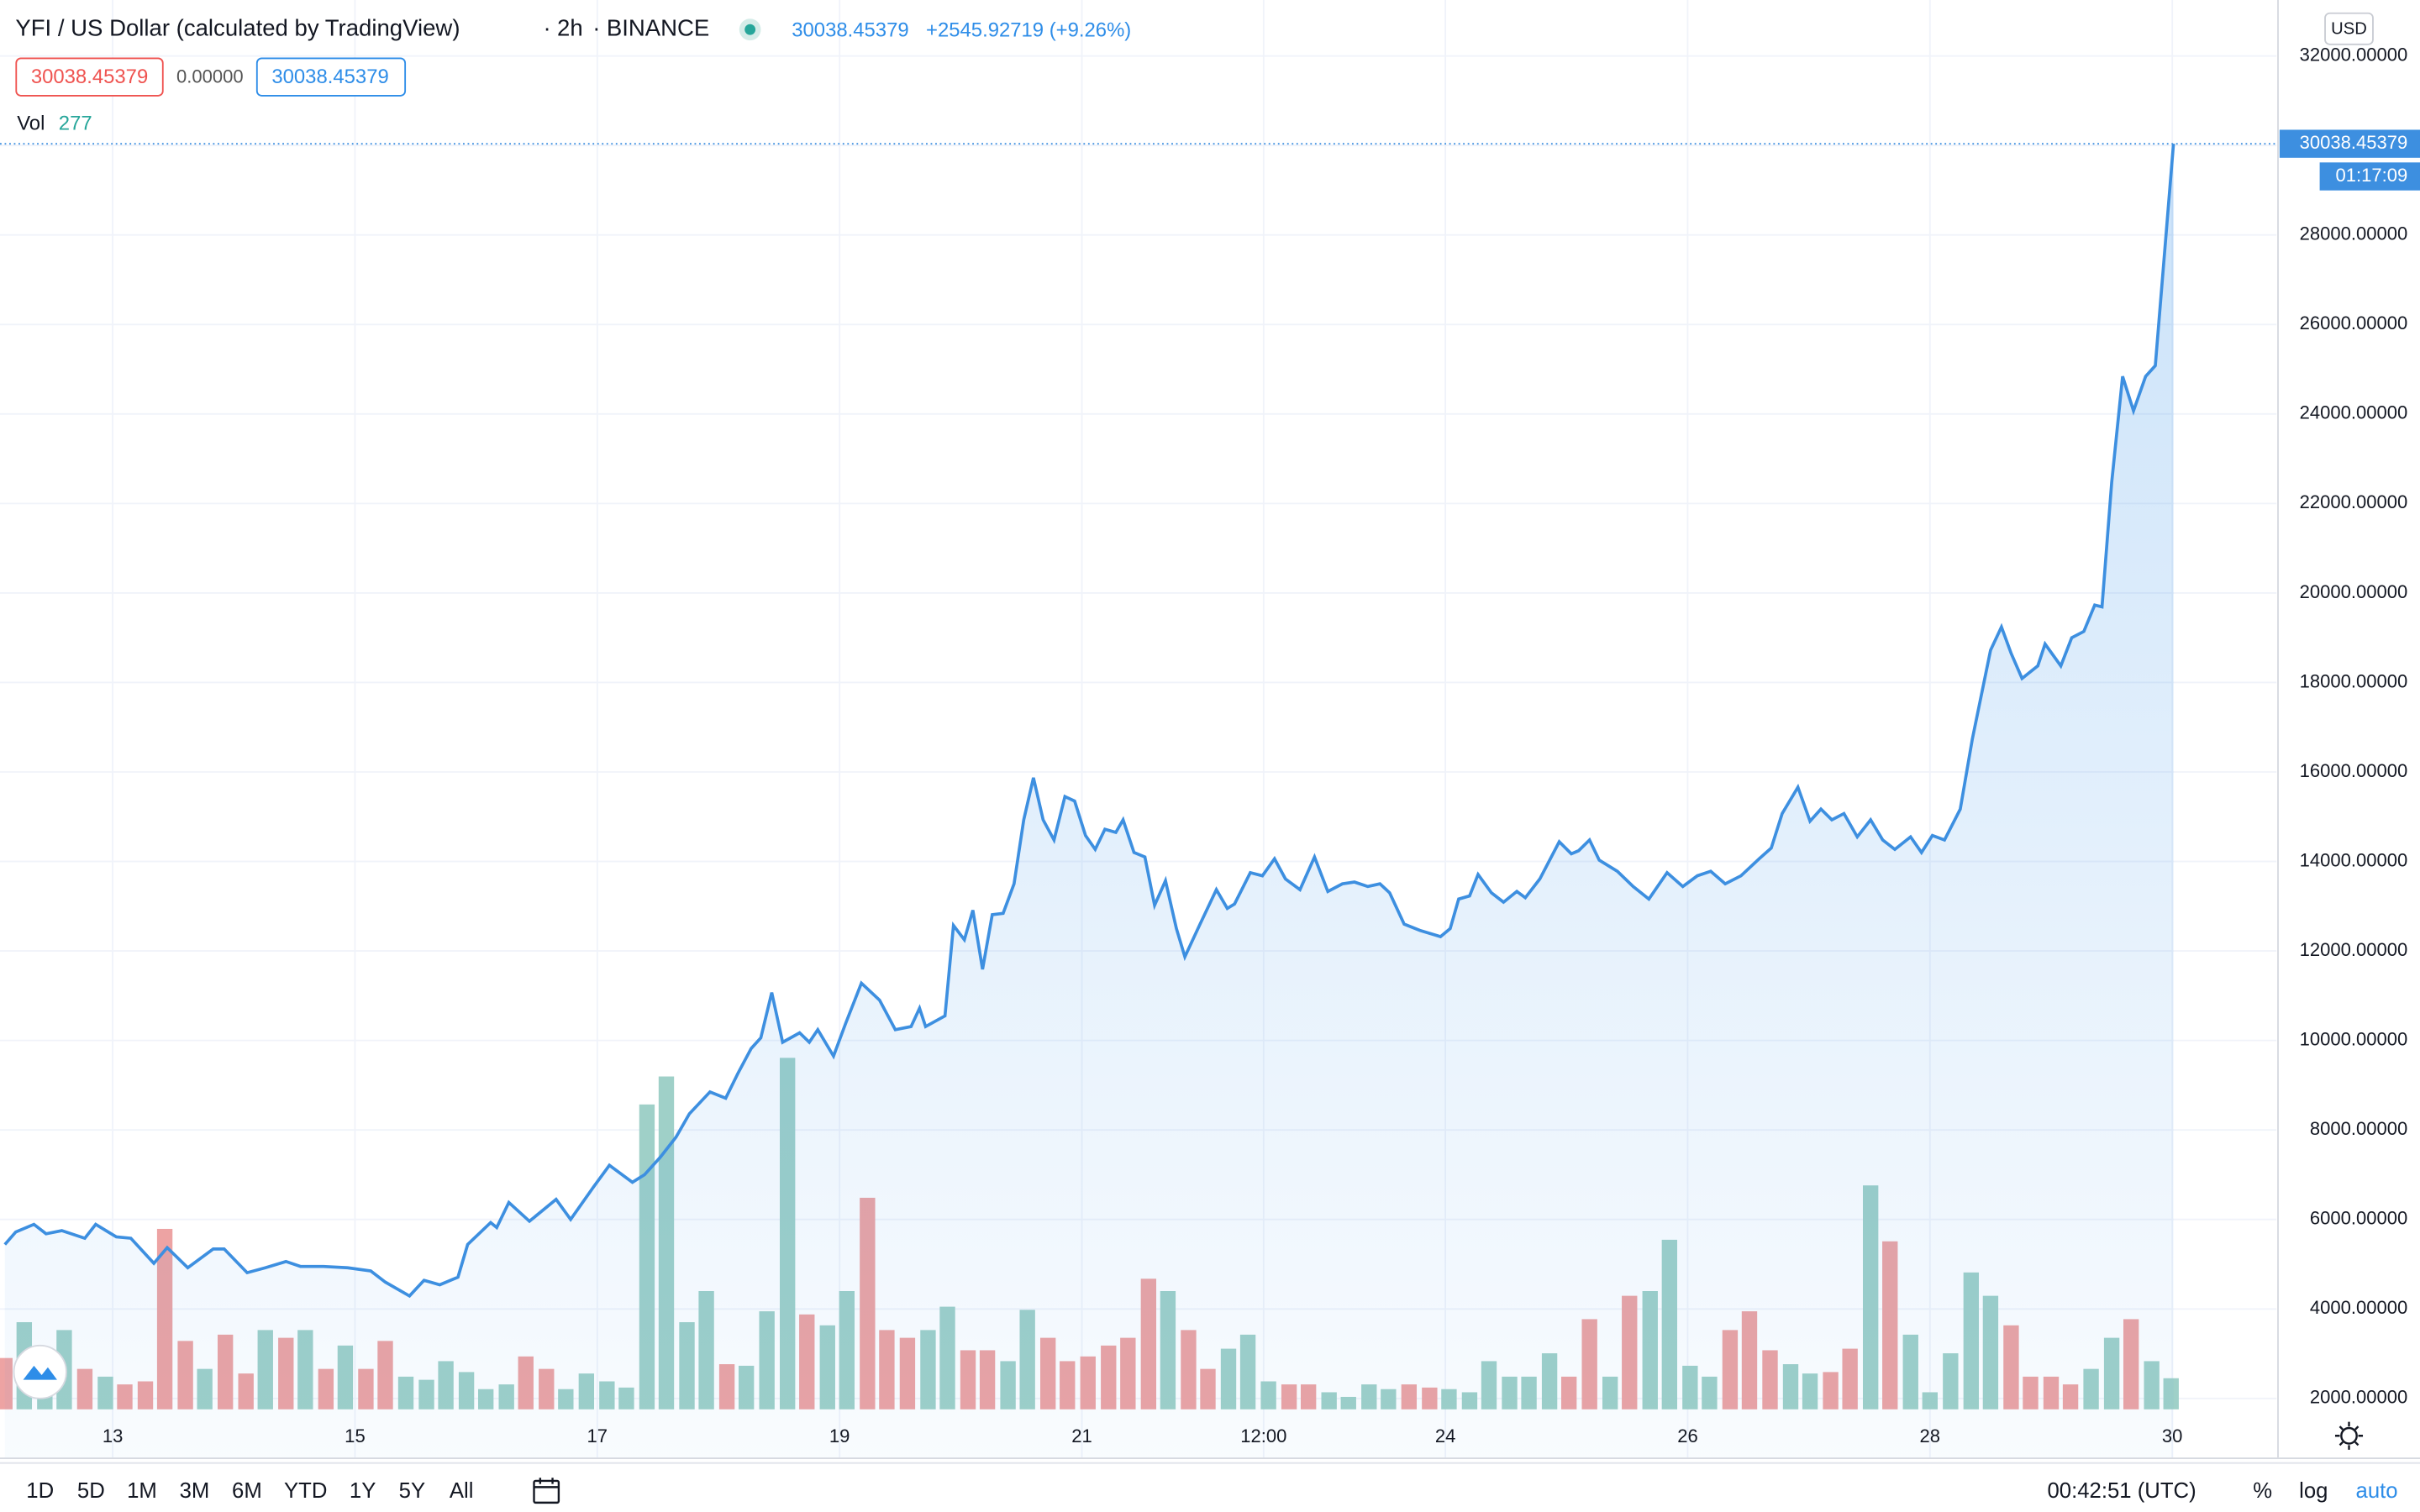 The height and width of the screenshot is (1512, 2420). I want to click on currency: USD, so click(2349, 28).